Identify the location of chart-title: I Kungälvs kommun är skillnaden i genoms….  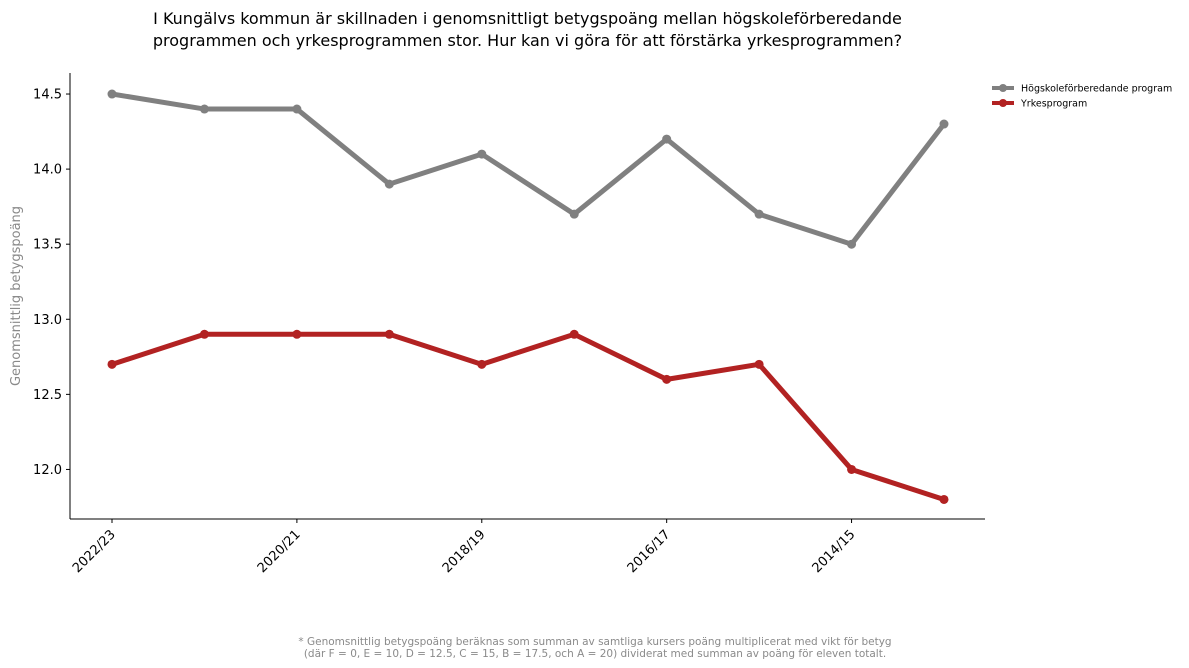
(527, 30).